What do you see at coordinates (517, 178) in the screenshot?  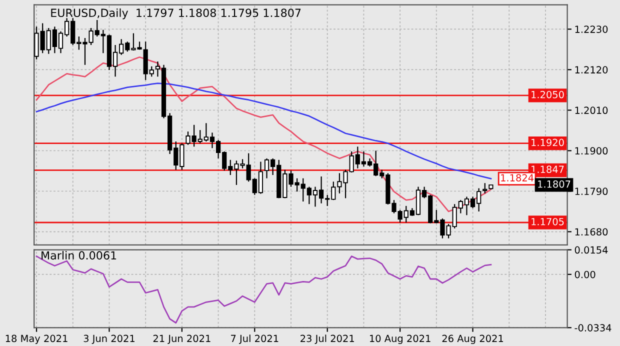 I see `text: 1.1824` at bounding box center [517, 178].